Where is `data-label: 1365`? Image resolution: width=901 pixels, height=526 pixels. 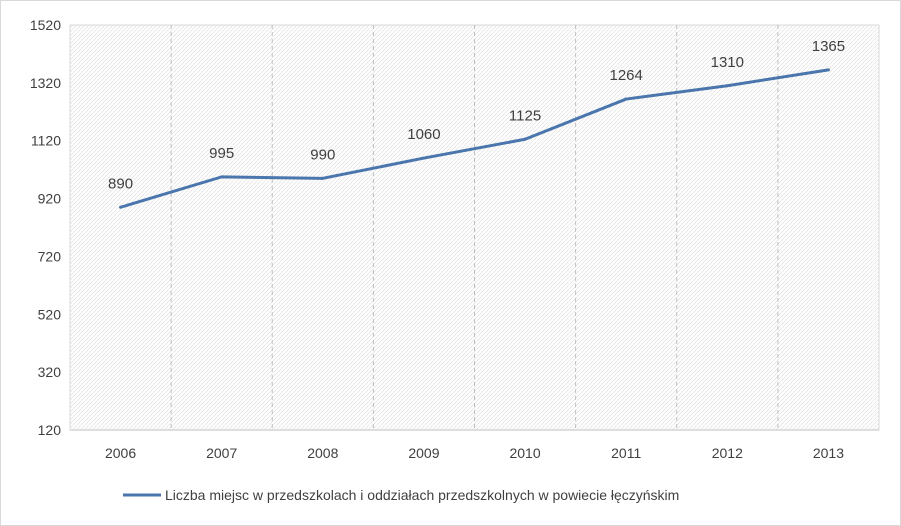 data-label: 1365 is located at coordinates (828, 46).